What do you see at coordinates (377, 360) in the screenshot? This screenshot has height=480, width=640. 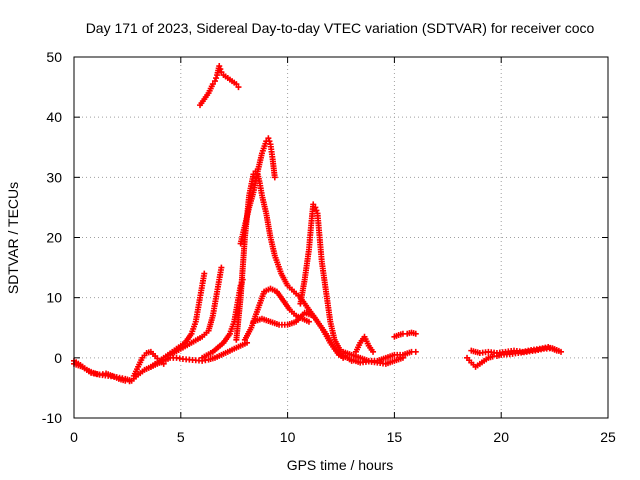 I see `series-tail-low` at bounding box center [377, 360].